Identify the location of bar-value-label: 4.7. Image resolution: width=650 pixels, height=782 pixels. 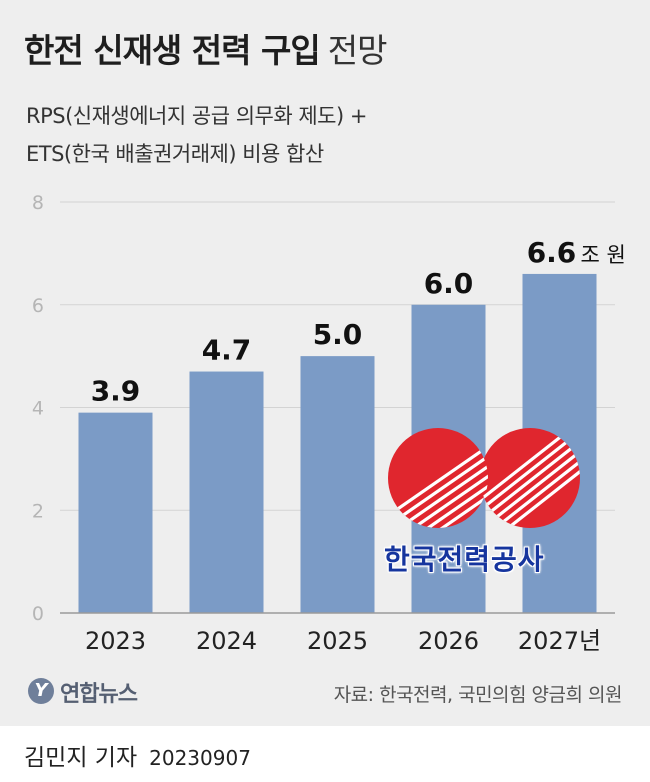
(227, 350).